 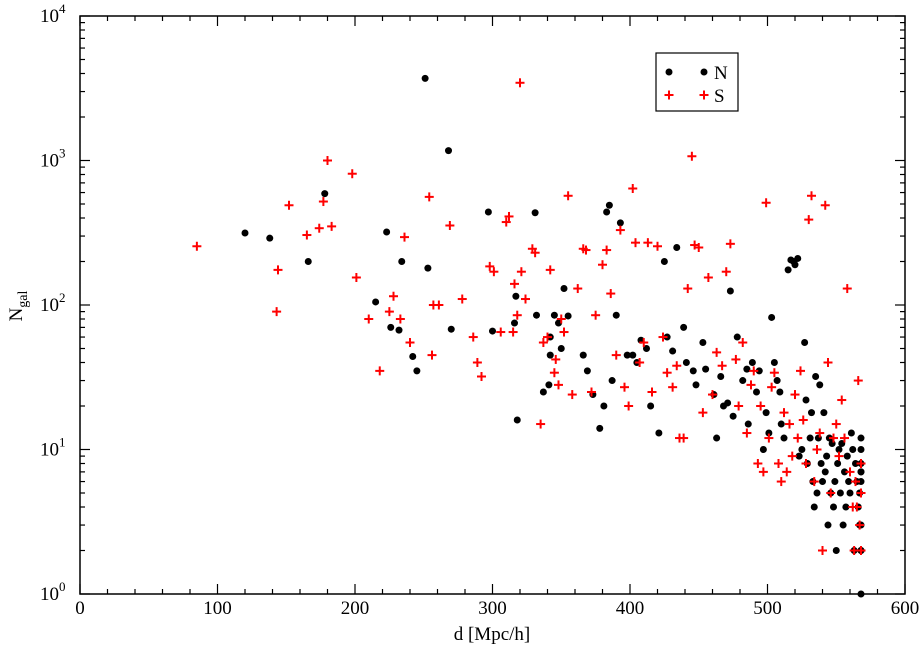 What do you see at coordinates (53, 14) in the screenshot?
I see `y-tick-label: 10⁴` at bounding box center [53, 14].